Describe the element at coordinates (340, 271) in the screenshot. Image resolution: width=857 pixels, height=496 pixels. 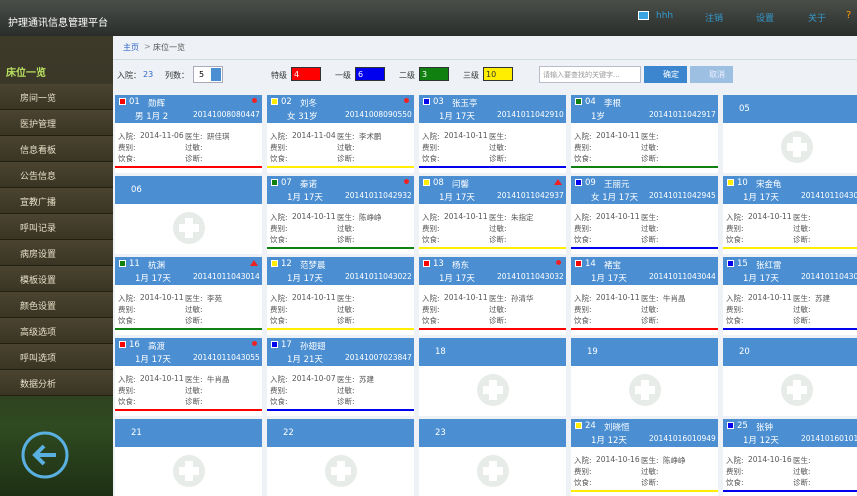
I see `bed-header: 12 范梦晨 1月 17天 20141011043022` at that location.